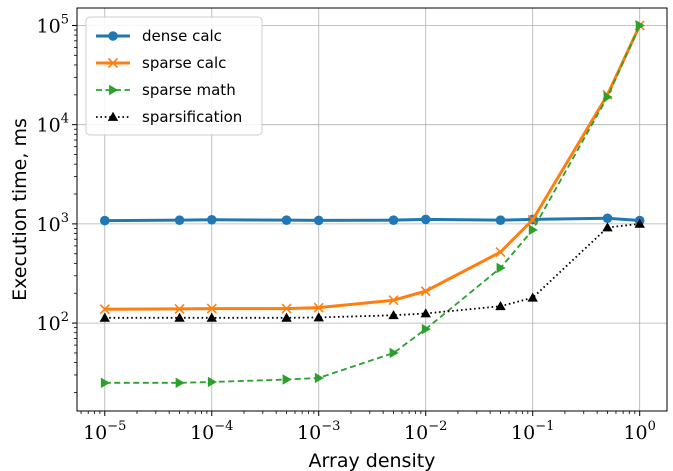 The width and height of the screenshot is (673, 471). Describe the element at coordinates (532, 431) in the screenshot. I see `x-tick-label: 10⁻¹` at that location.